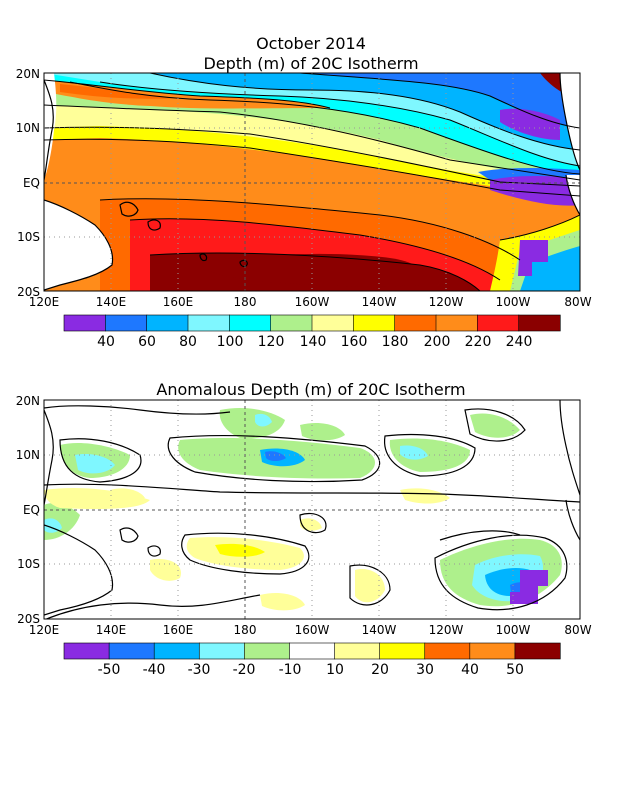 The height and width of the screenshot is (800, 618). I want to click on colorbar-label: -10, so click(290, 670).